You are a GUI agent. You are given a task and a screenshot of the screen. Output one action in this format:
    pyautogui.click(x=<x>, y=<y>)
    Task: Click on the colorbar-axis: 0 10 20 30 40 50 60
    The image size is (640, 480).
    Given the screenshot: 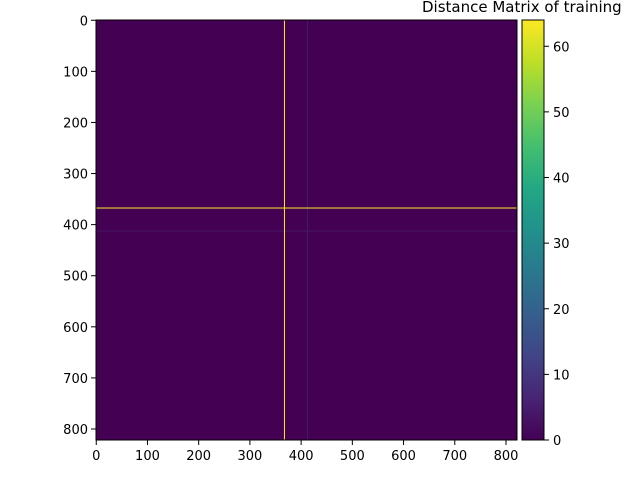 What is the action you would take?
    pyautogui.click(x=557, y=244)
    